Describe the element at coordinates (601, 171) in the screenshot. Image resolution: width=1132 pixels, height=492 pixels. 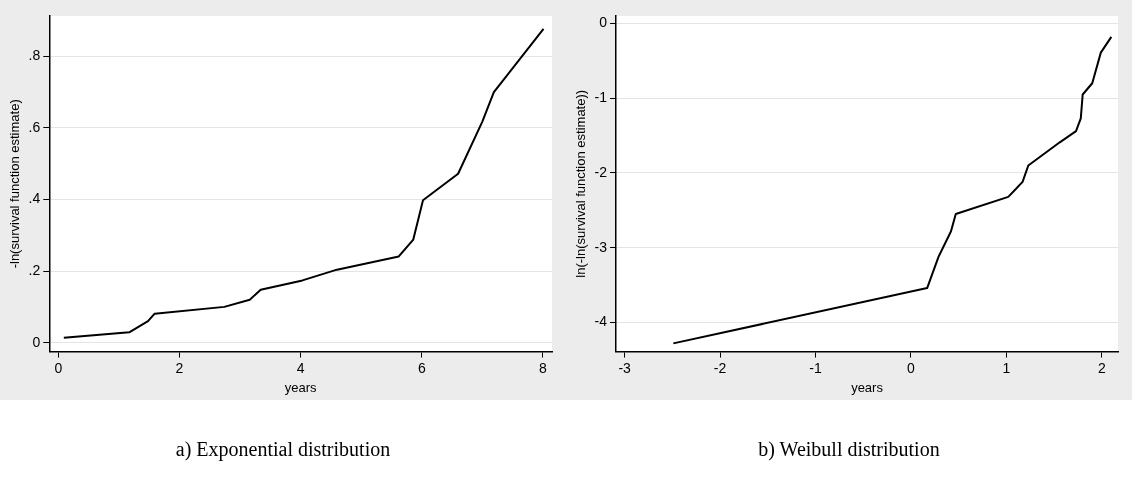
I see `y-tick-label: -2` at that location.